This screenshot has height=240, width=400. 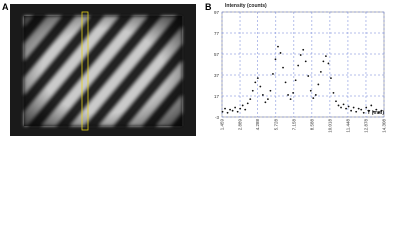 What do you see at coordinates (293, 125) in the screenshot?
I see `x-tick-label: 7.158` at bounding box center [293, 125].